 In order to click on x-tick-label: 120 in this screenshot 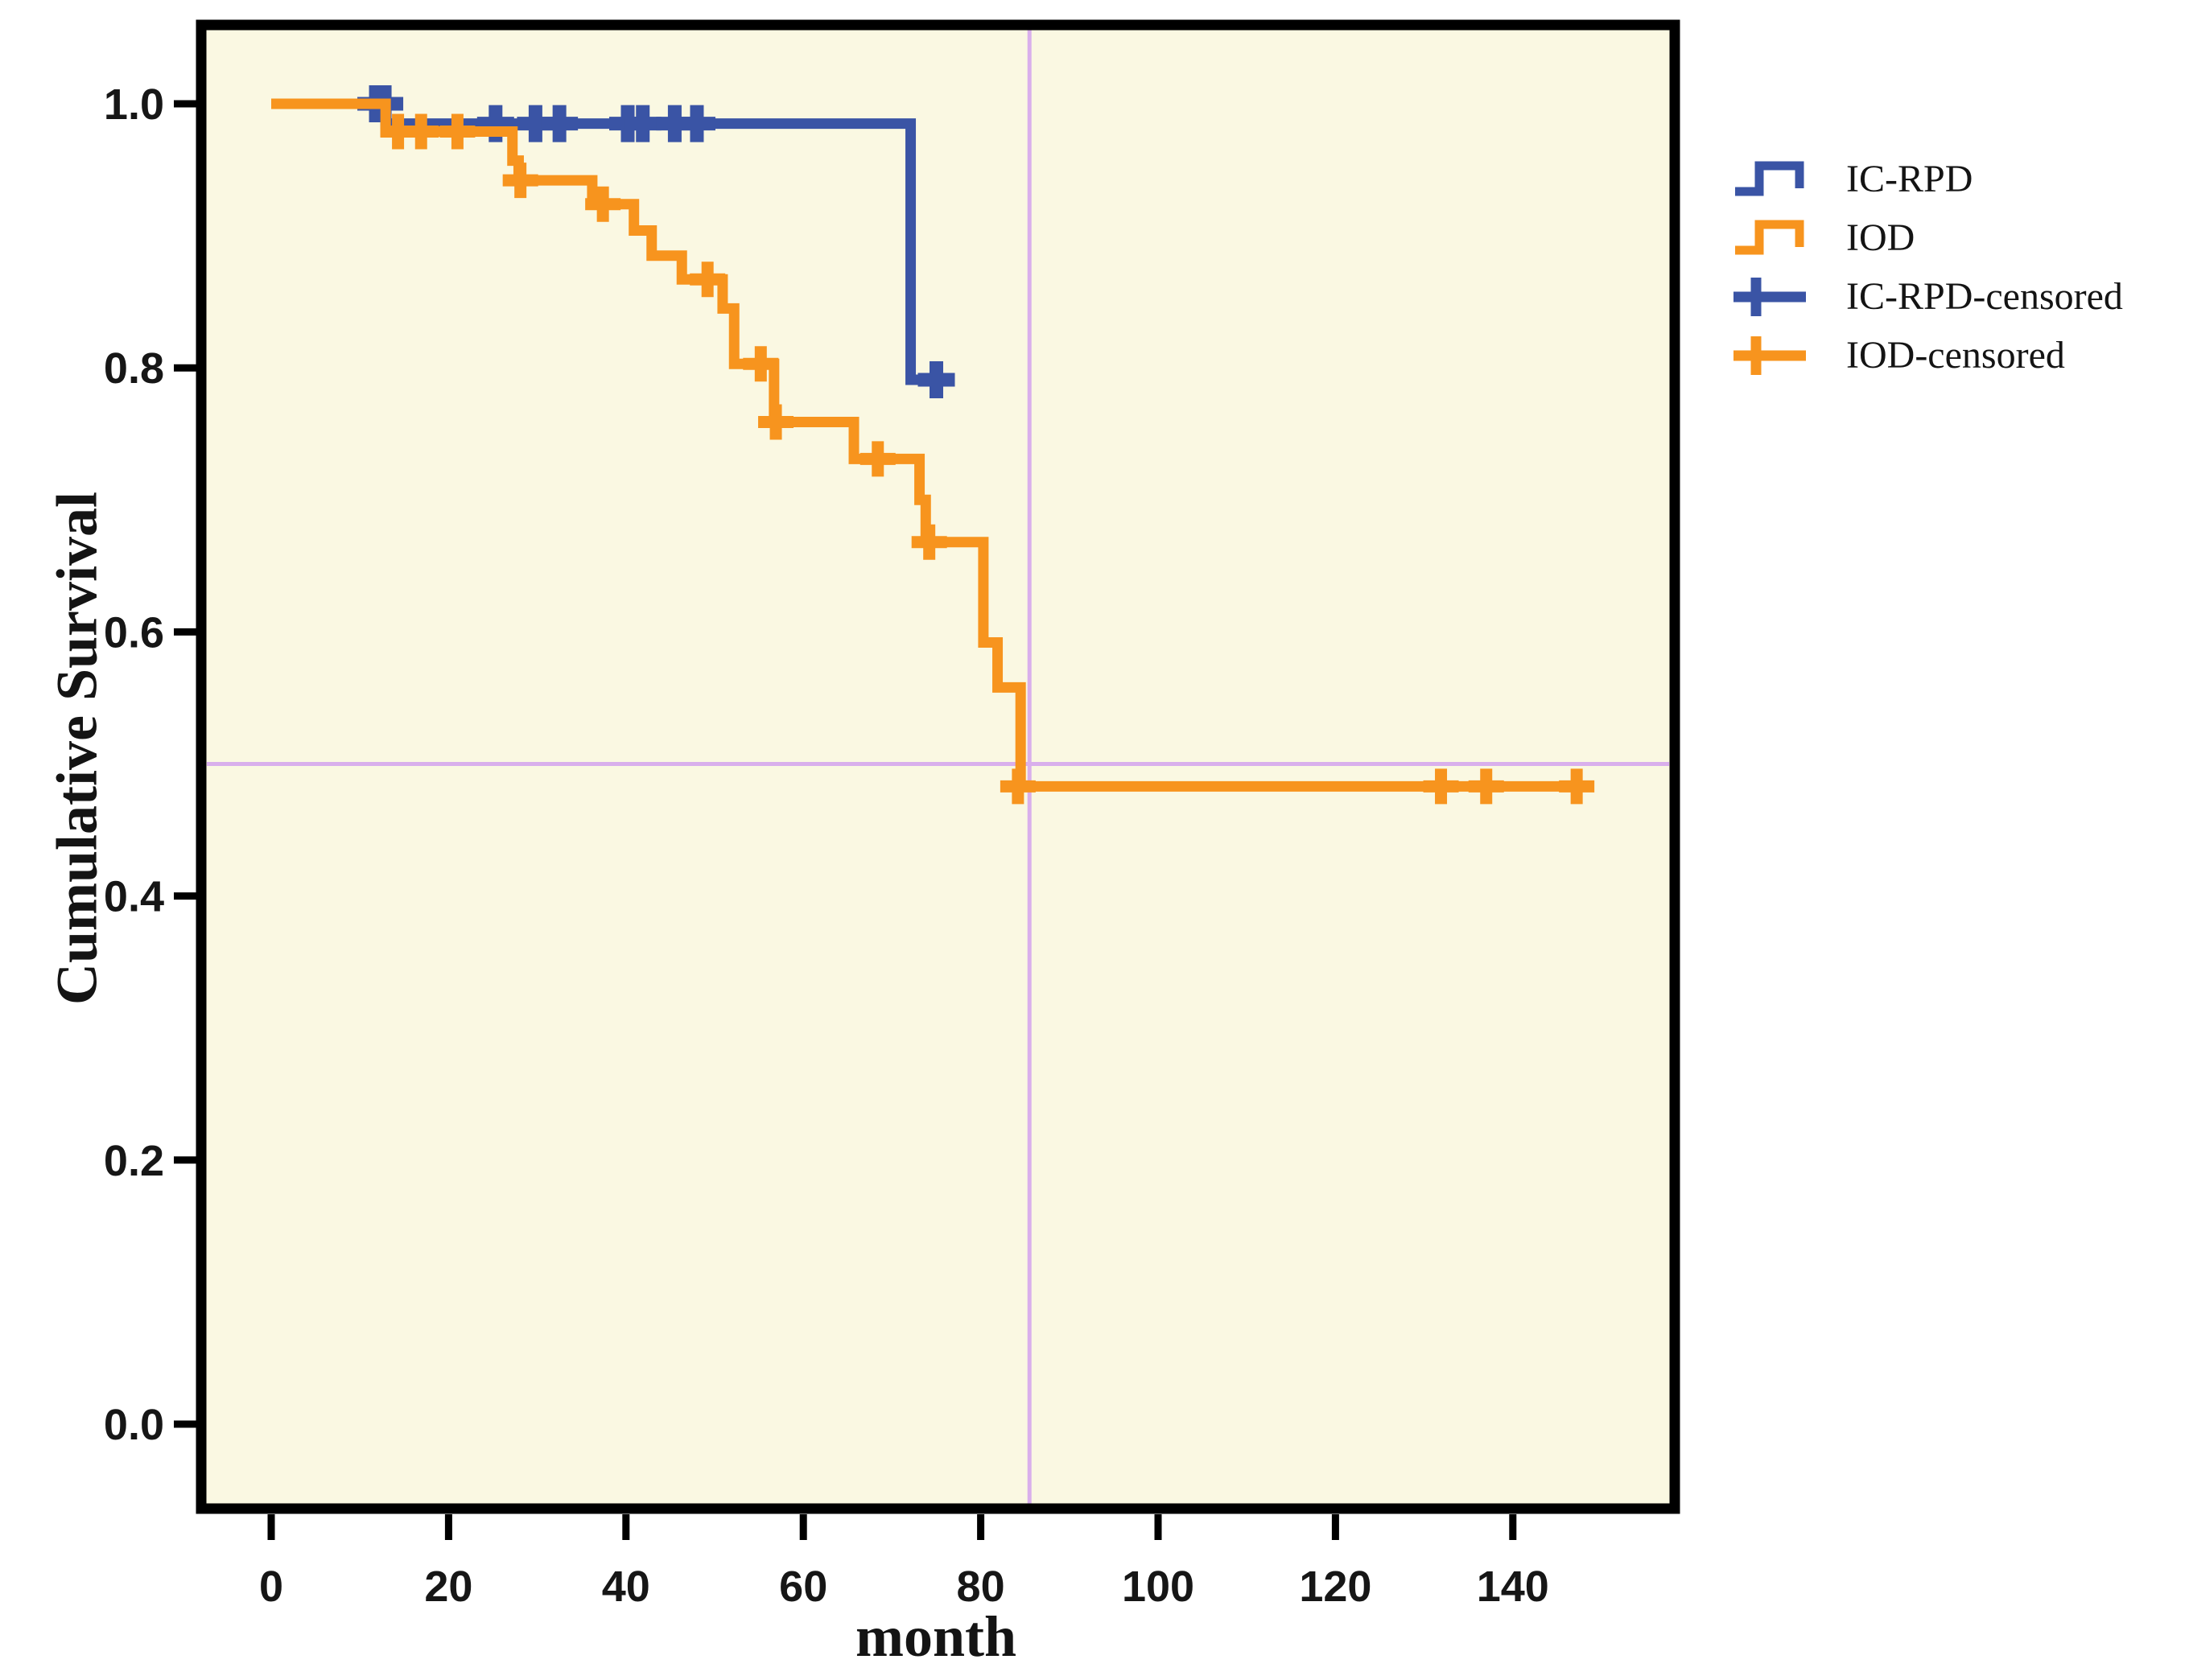, I will do `click(1335, 1587)`.